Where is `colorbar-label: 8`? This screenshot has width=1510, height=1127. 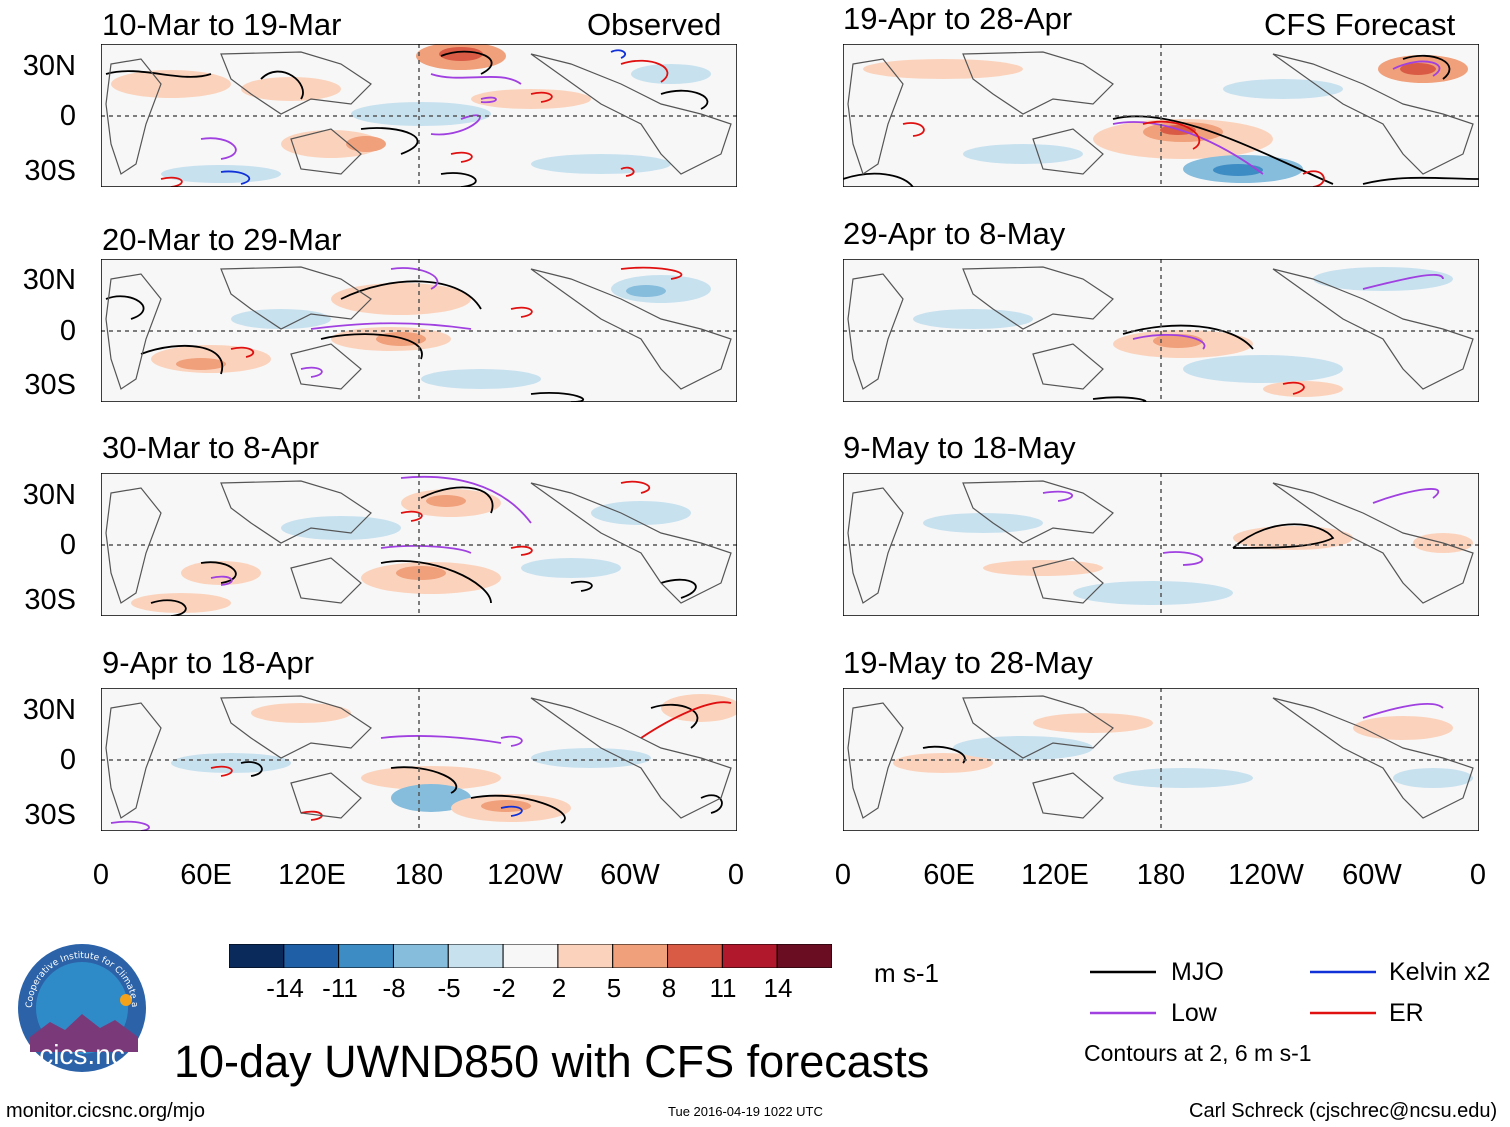 colorbar-label: 8 is located at coordinates (669, 988).